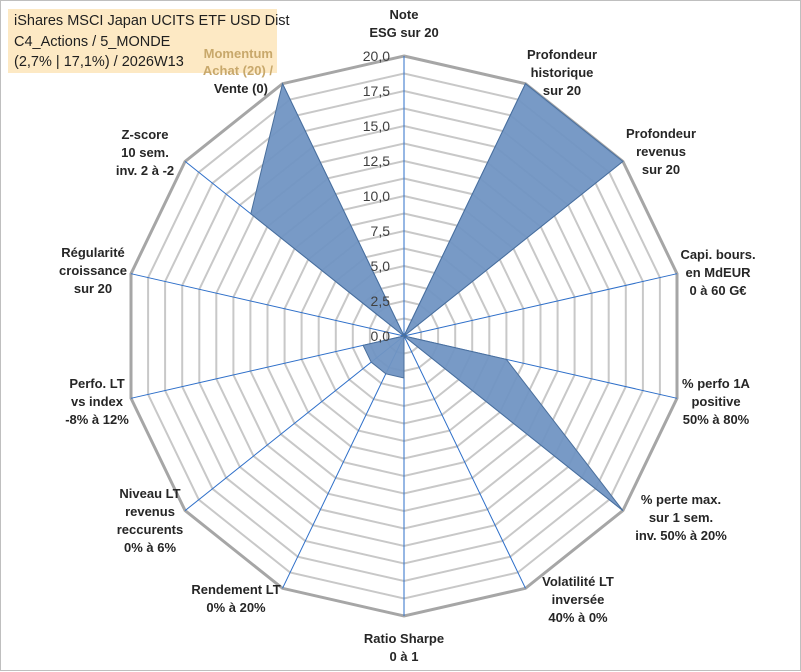  I want to click on tick-label: 15,0, so click(376, 126).